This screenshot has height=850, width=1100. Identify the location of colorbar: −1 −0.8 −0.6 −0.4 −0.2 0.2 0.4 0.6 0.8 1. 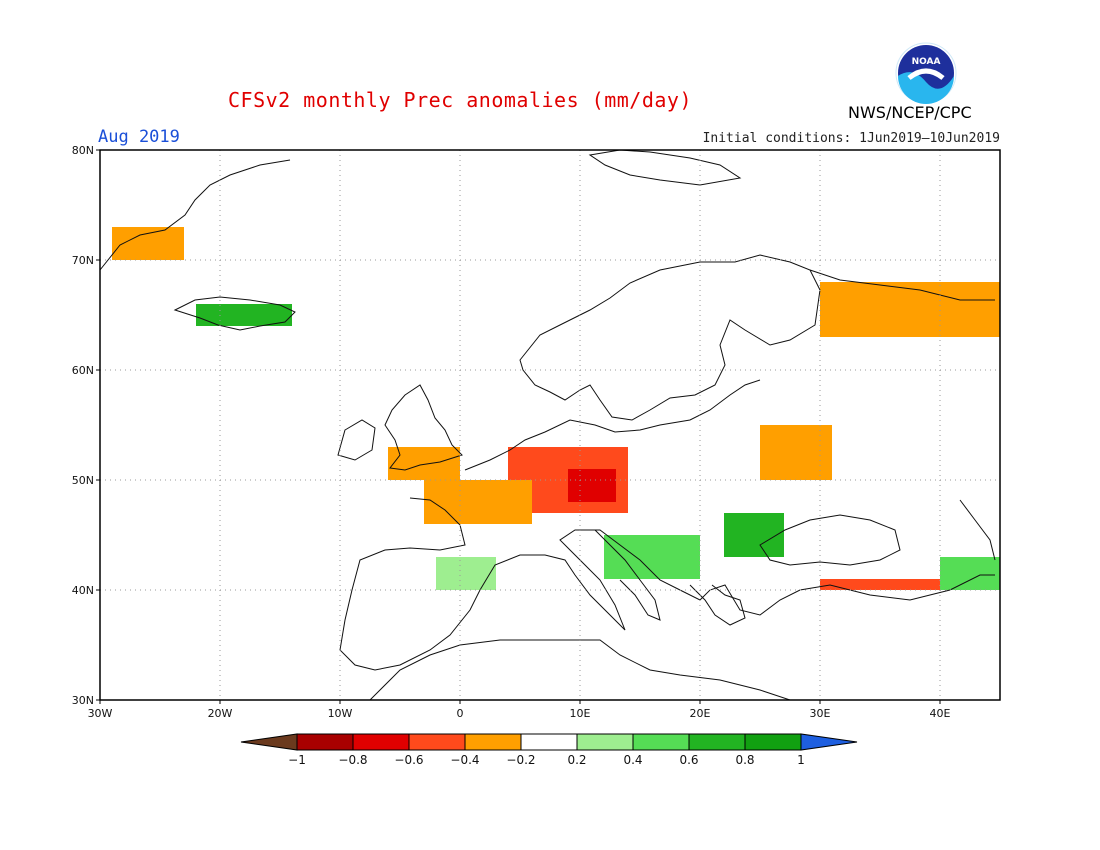
(549, 750).